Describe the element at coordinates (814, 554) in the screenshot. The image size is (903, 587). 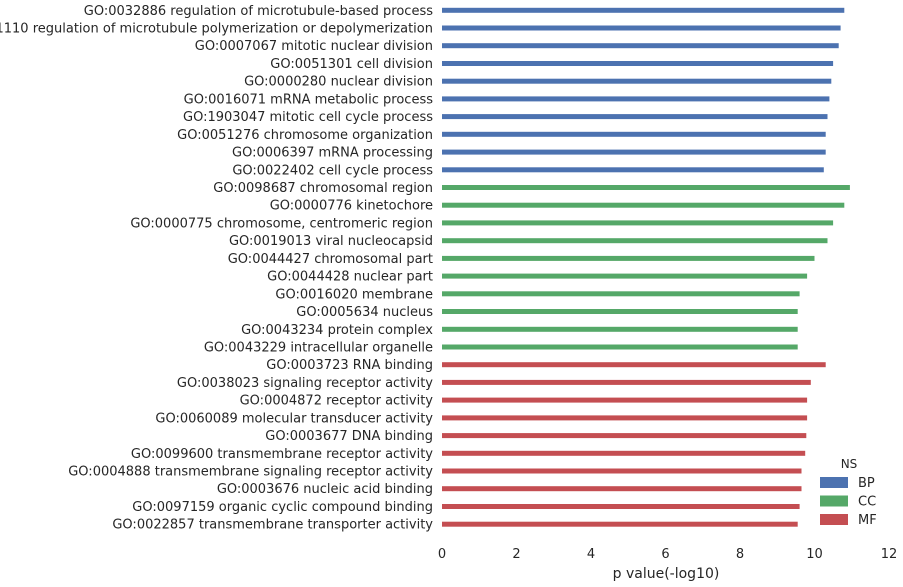
I see `x-tick-label: 10` at that location.